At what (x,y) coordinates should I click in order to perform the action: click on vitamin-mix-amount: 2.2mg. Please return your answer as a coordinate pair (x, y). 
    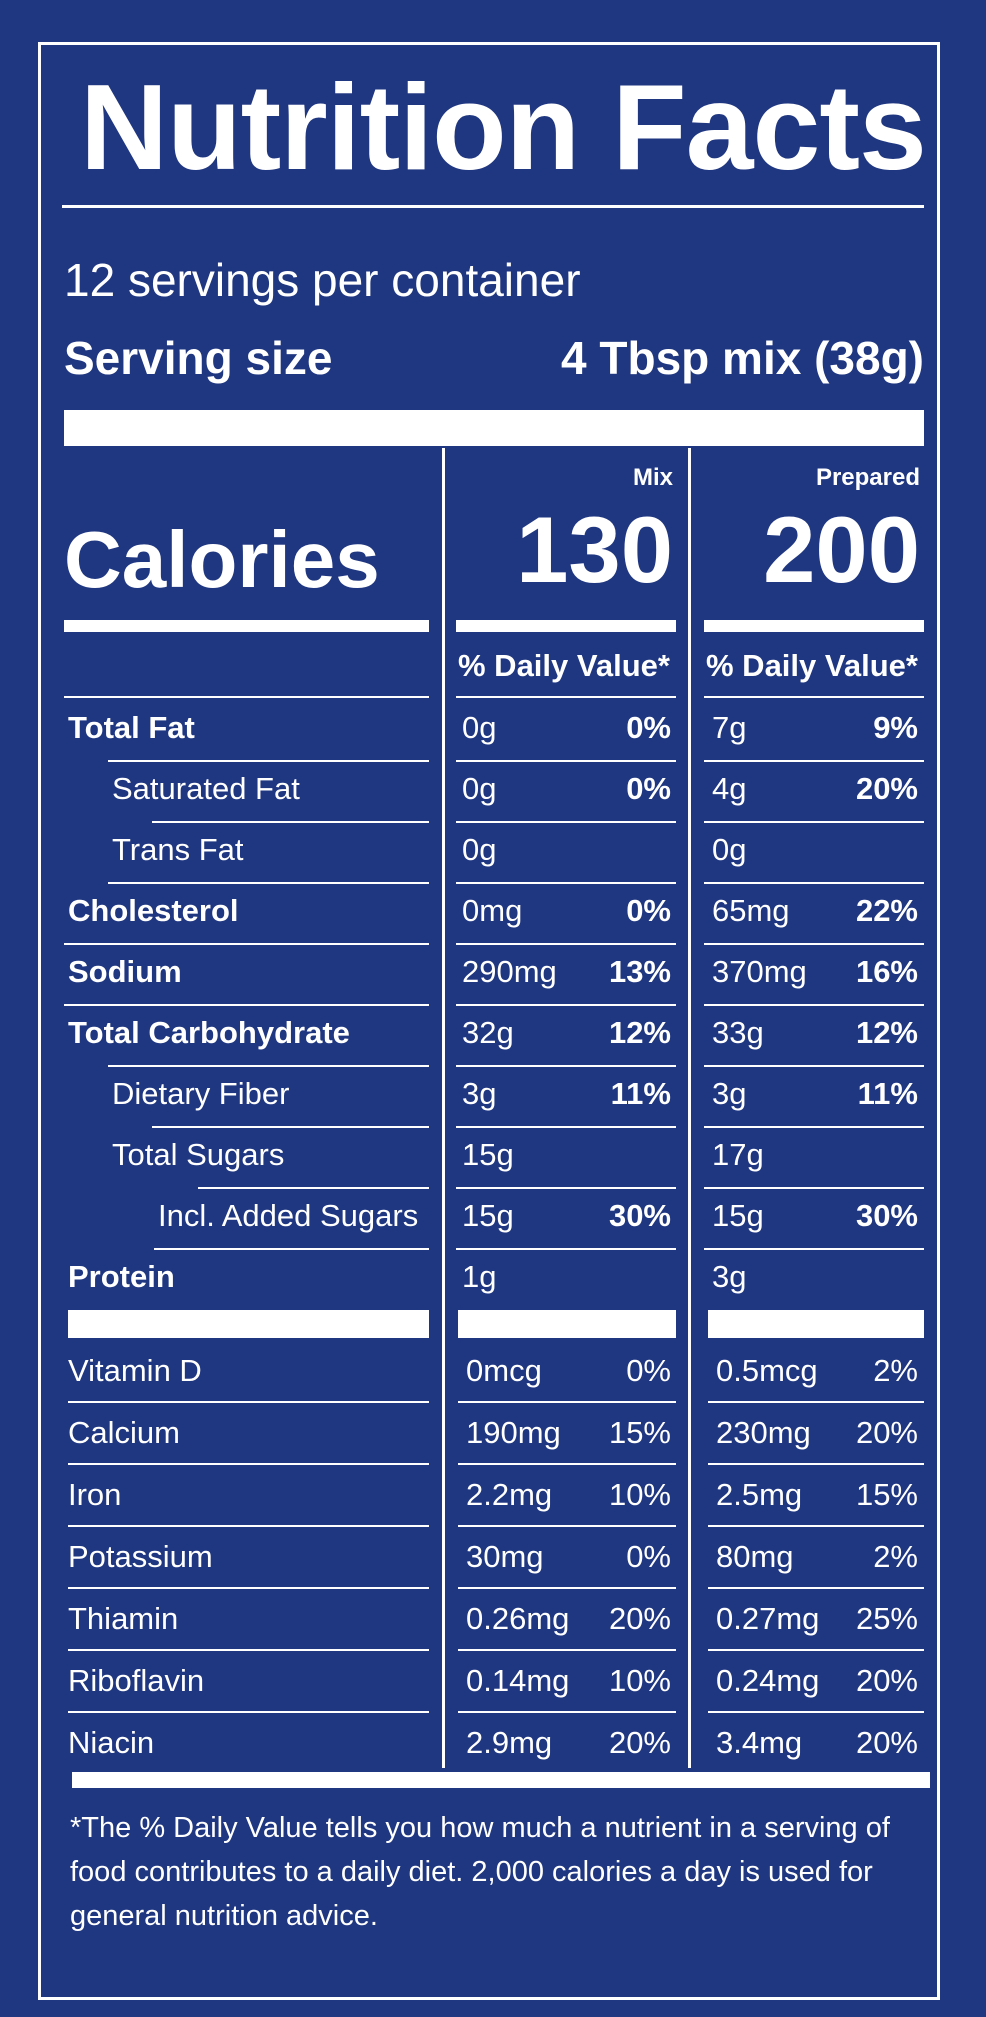
    Looking at the image, I should click on (509, 1494).